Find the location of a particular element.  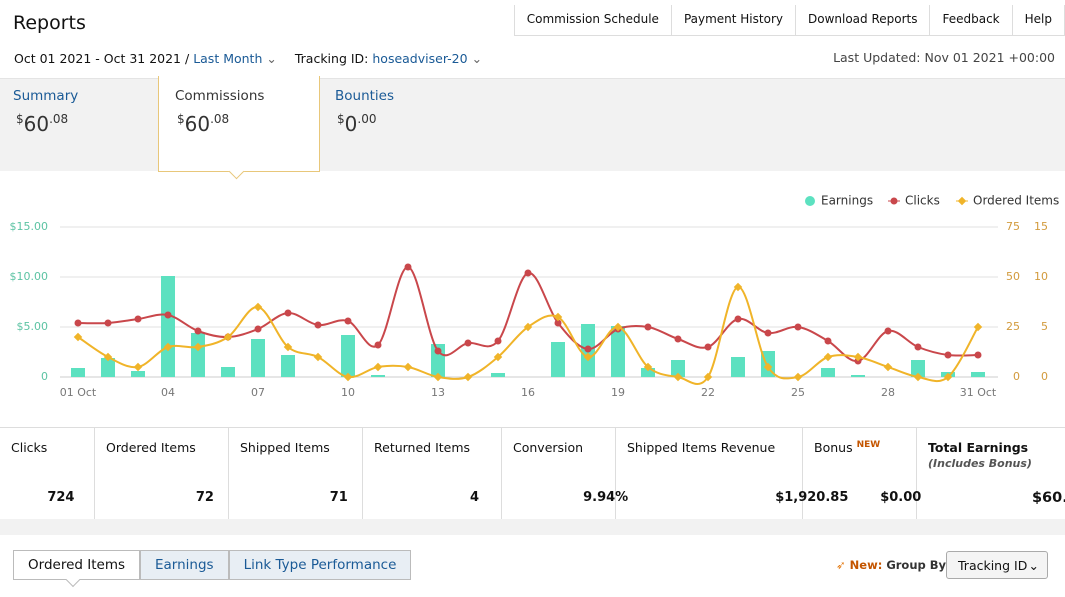

stat-label: Shipped Items is located at coordinates (285, 447).